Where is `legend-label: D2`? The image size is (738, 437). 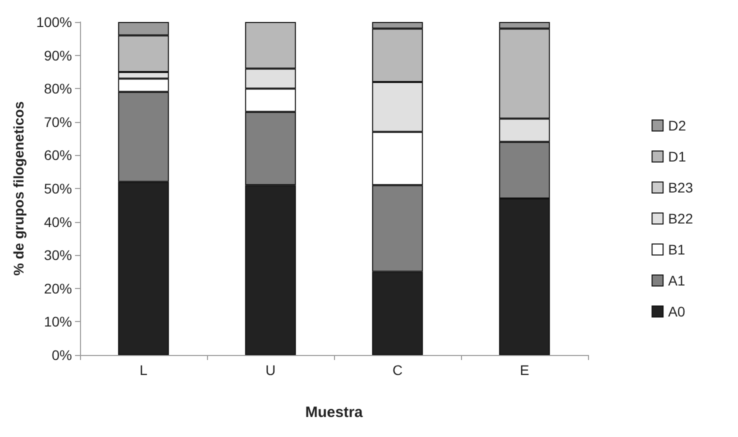
legend-label: D2 is located at coordinates (677, 126).